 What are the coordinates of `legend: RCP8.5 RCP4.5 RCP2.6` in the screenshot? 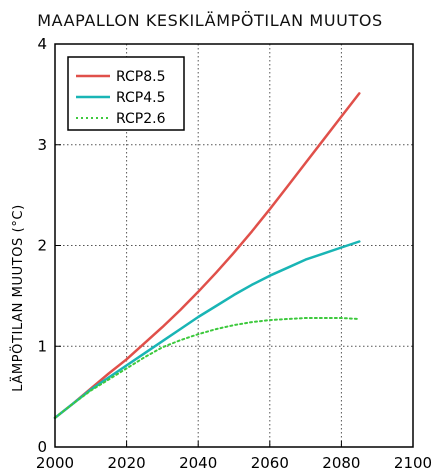 It's located at (126, 93).